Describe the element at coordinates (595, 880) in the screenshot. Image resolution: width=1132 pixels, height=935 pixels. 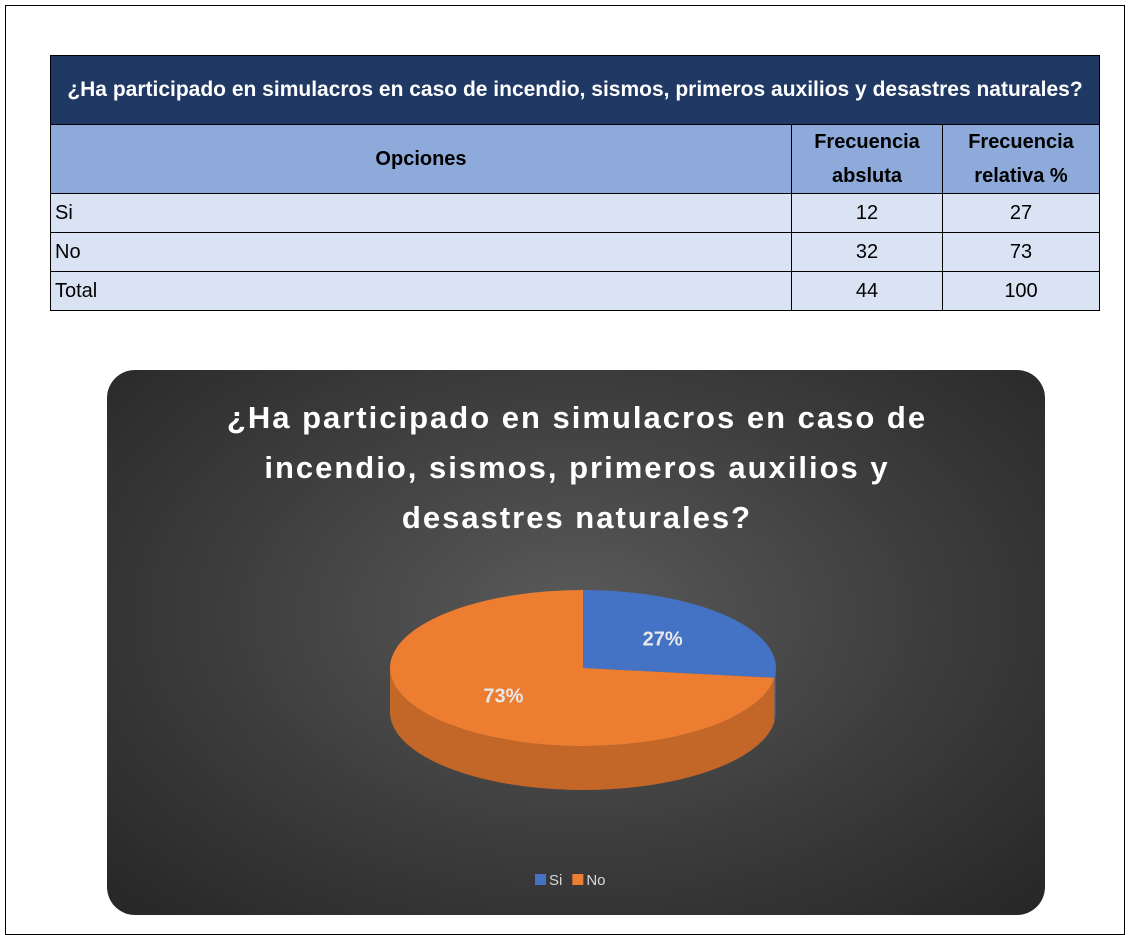
I see `legend-label: No` at that location.